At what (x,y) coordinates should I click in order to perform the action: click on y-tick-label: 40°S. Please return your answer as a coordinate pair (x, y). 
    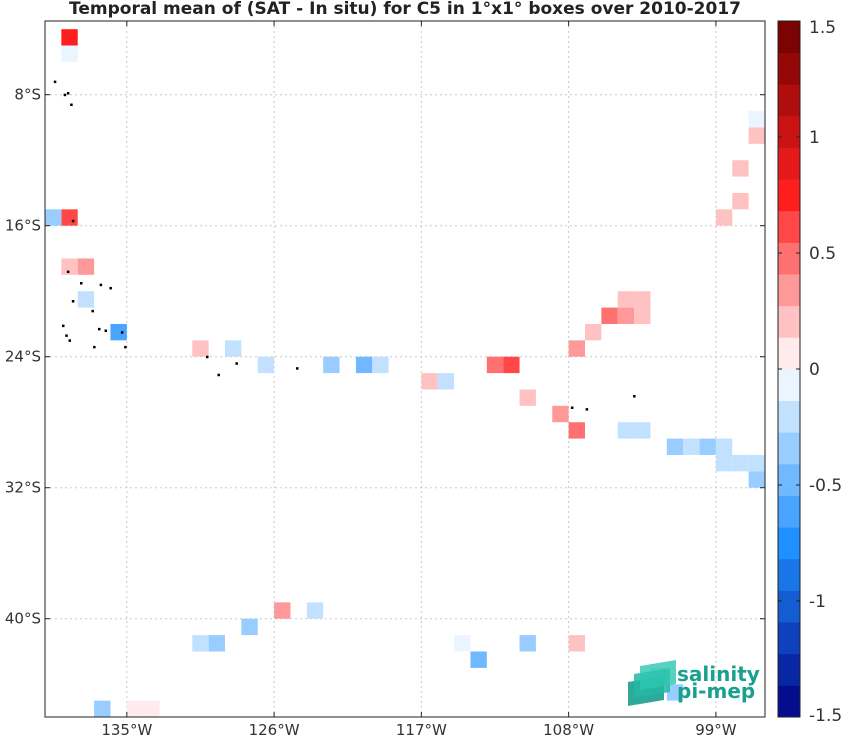
    Looking at the image, I should click on (23, 619).